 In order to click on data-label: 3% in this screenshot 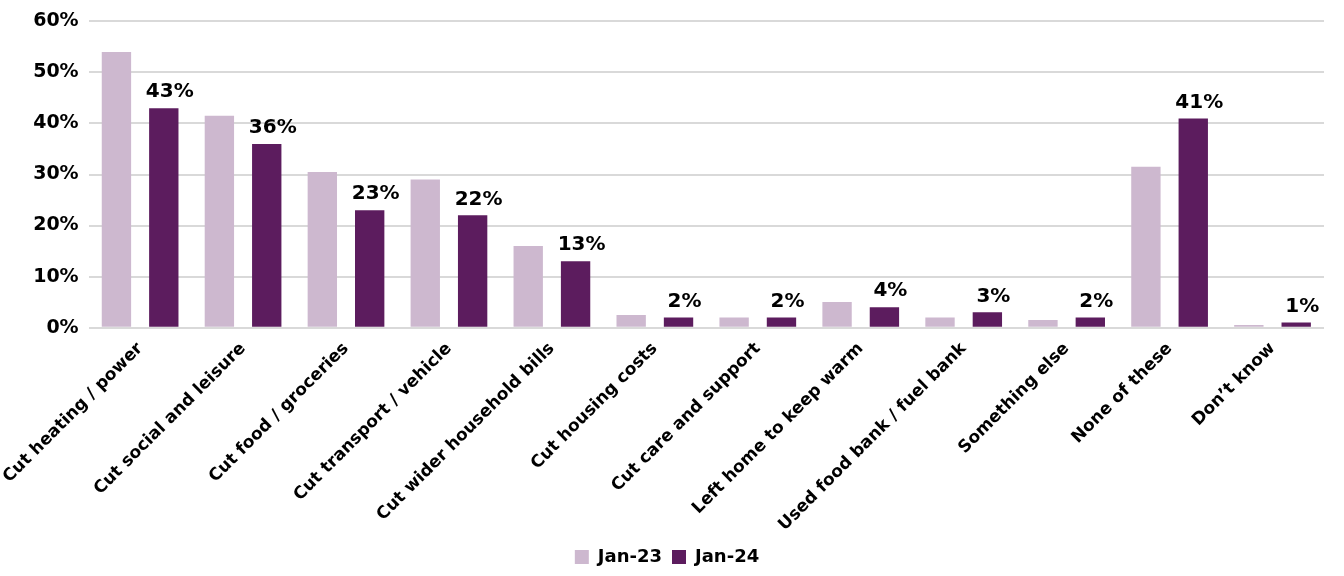, I will do `click(993, 294)`.